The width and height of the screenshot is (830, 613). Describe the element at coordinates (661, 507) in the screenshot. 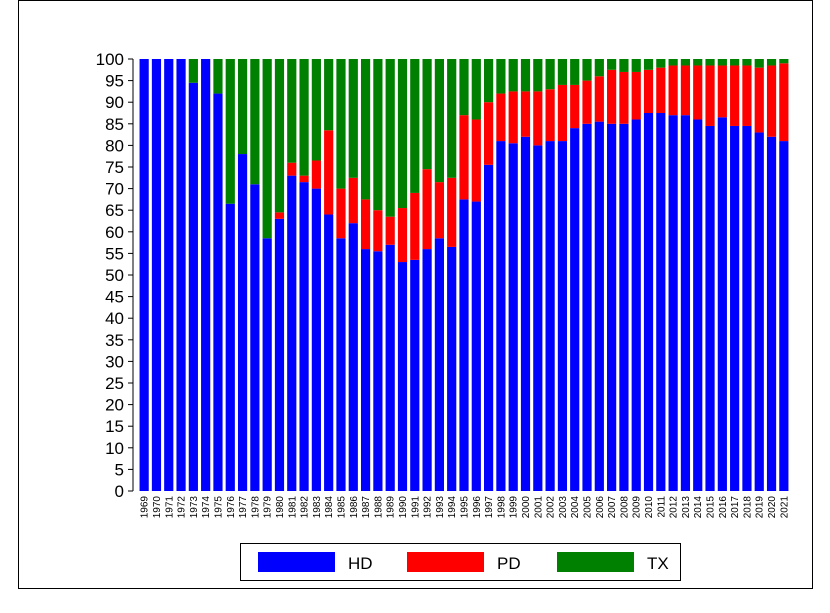

I see `x-tick-label: 2011` at that location.